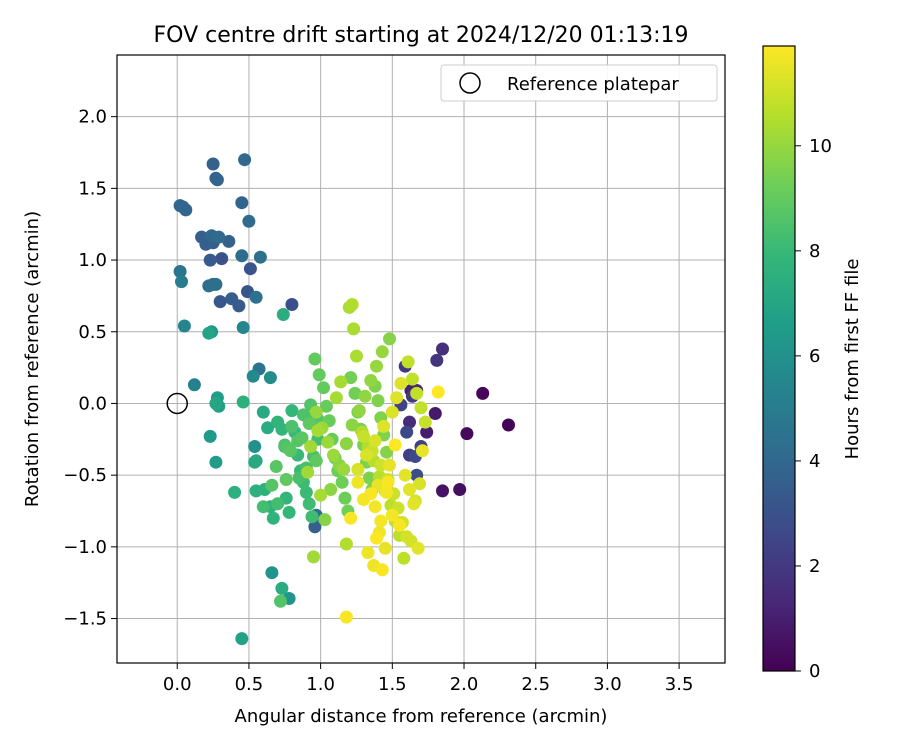 Image resolution: width=900 pixels, height=754 pixels. What do you see at coordinates (814, 461) in the screenshot?
I see `colorbar-tick-label: 4` at bounding box center [814, 461].